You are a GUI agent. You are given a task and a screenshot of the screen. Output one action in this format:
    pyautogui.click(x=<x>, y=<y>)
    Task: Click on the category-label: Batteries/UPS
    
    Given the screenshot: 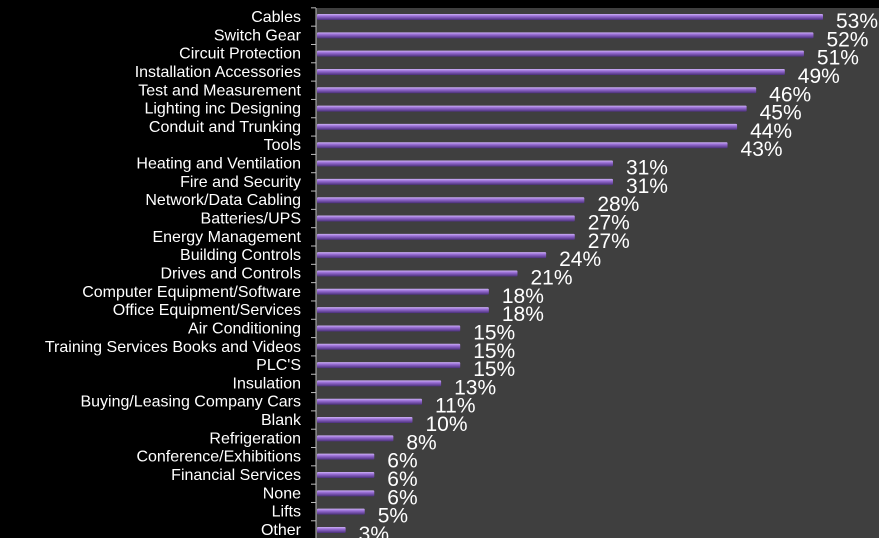 What is the action you would take?
    pyautogui.click(x=251, y=219)
    